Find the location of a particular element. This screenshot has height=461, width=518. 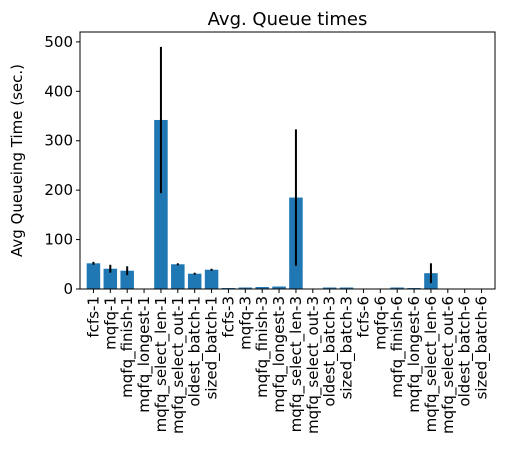

y-tick-label: 0 is located at coordinates (68, 289).